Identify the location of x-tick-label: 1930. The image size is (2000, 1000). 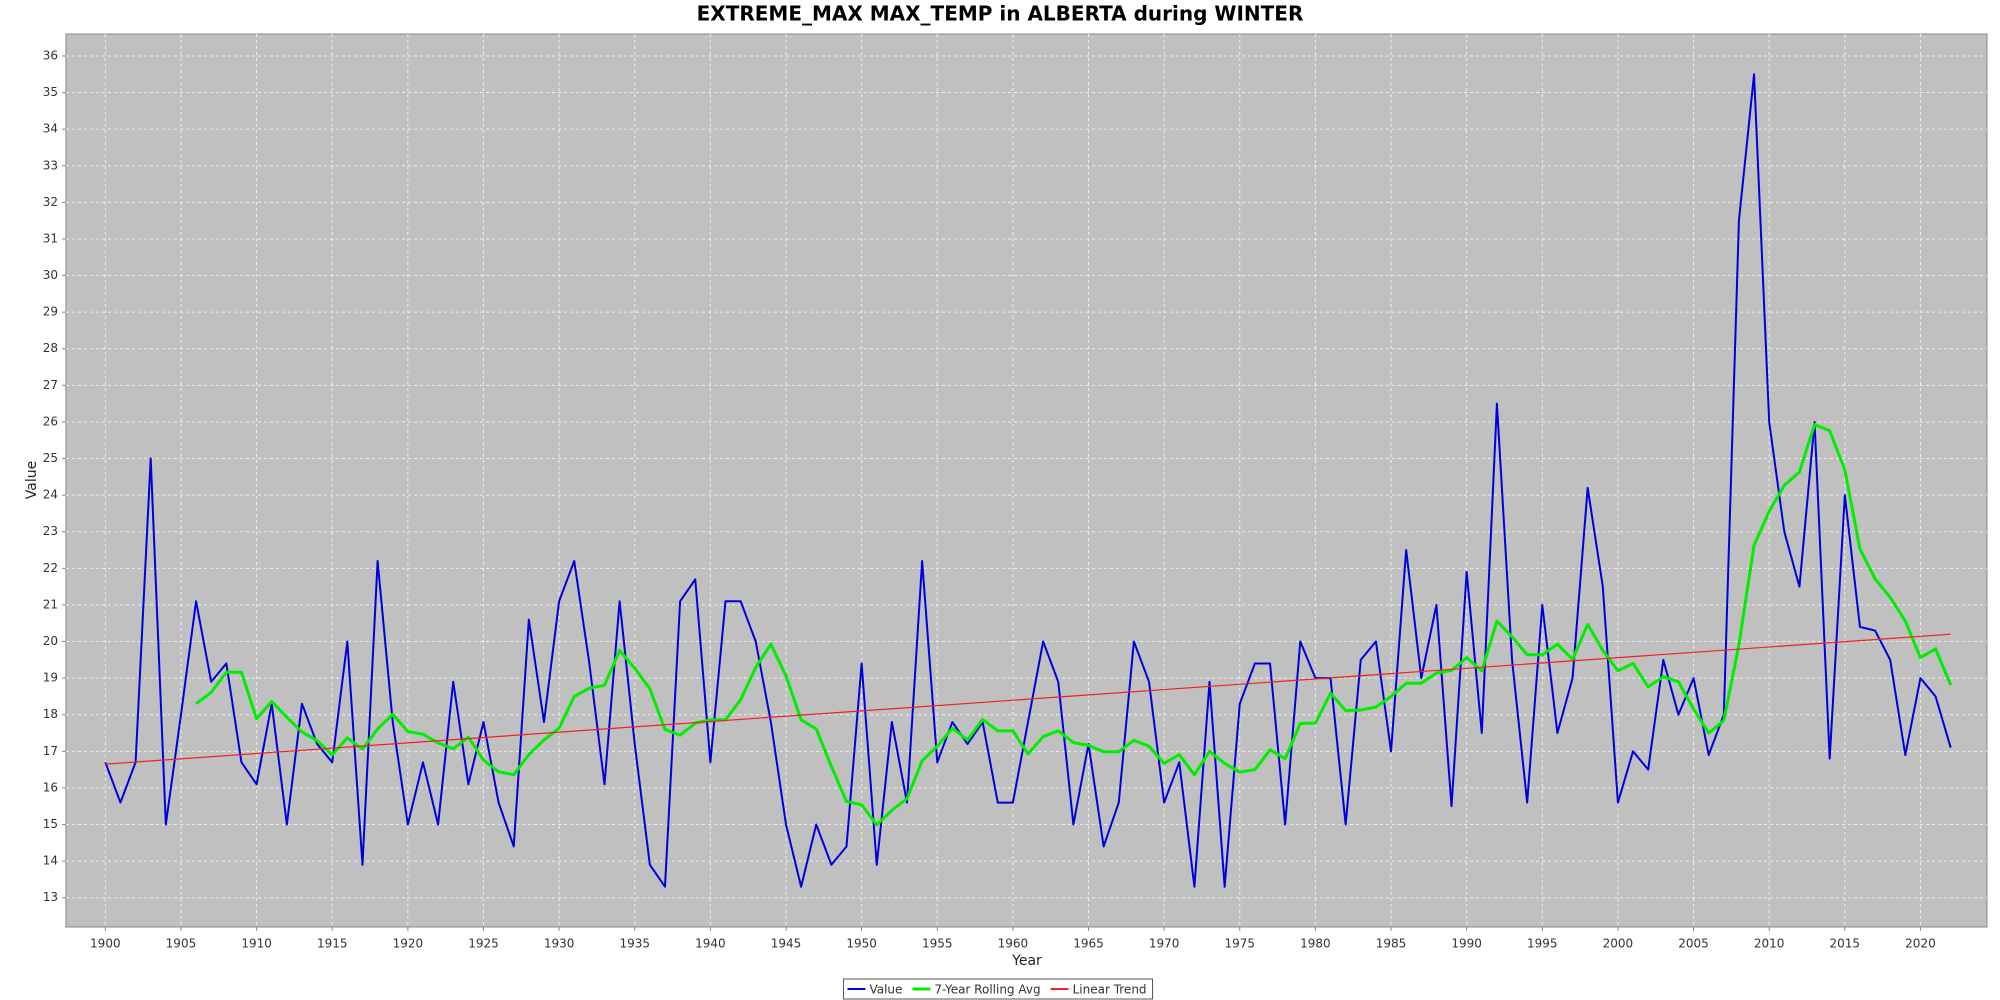
(559, 944).